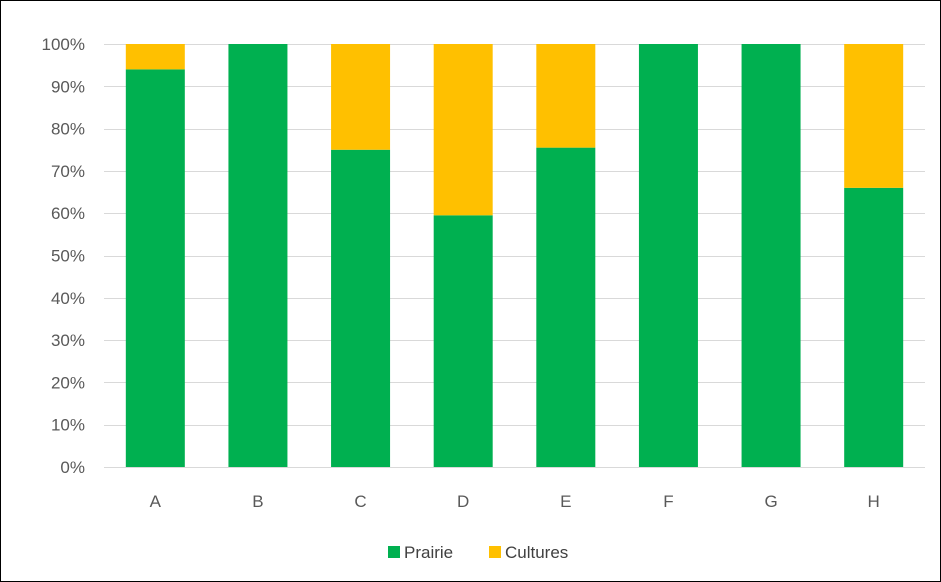 The image size is (941, 582). What do you see at coordinates (463, 130) in the screenshot?
I see `bar-cultures-d` at bounding box center [463, 130].